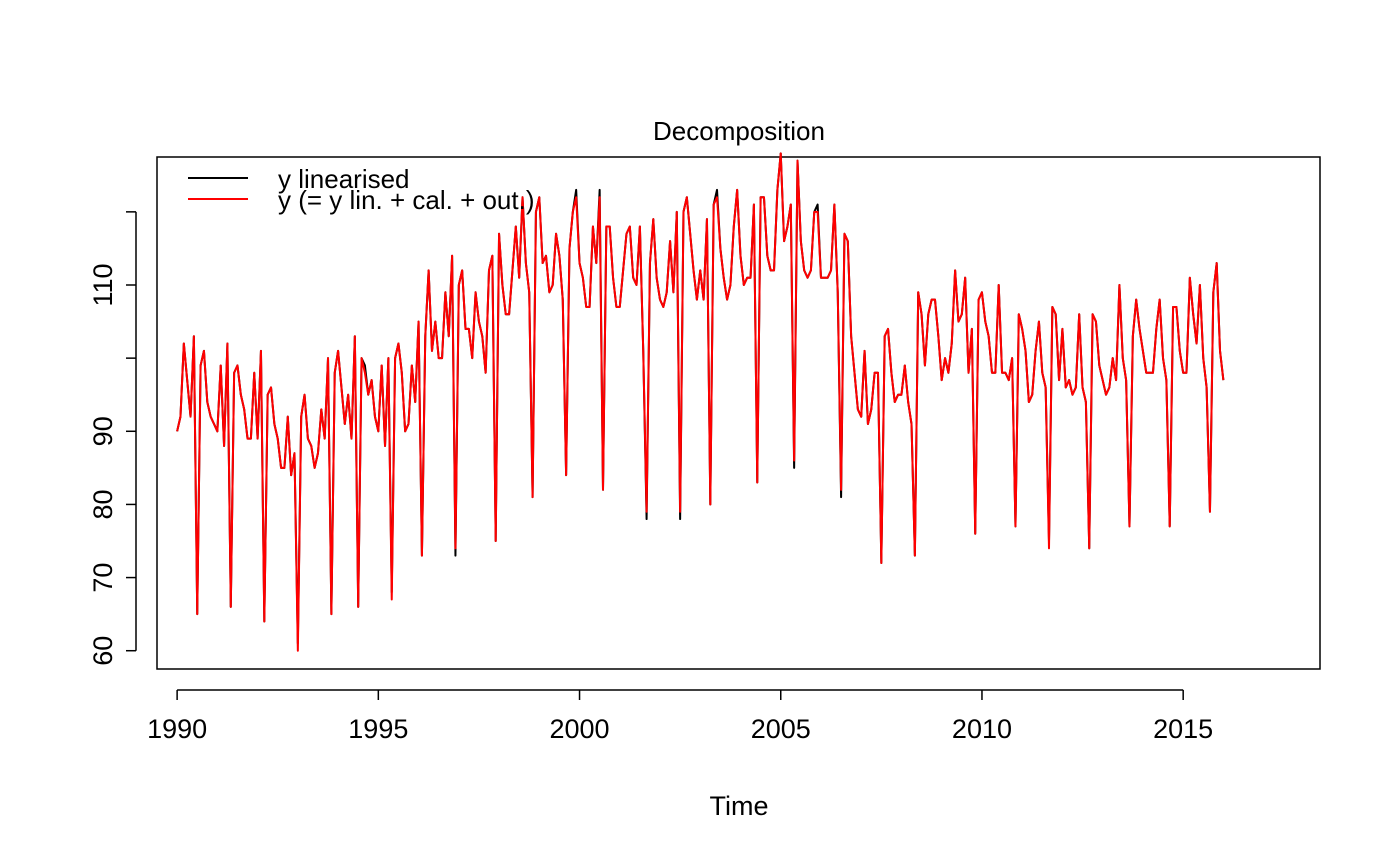 The image size is (1400, 866). I want to click on x-tick-label-2010: 2010, so click(982, 729).